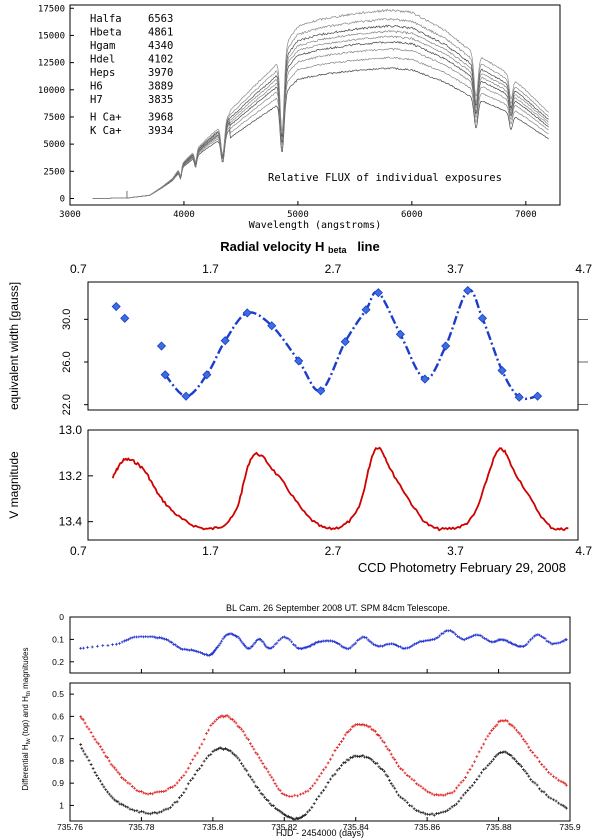 This screenshot has height=840, width=600. Describe the element at coordinates (333, 551) in the screenshot. I see `phot-x-tick-label: 2.7` at that location.